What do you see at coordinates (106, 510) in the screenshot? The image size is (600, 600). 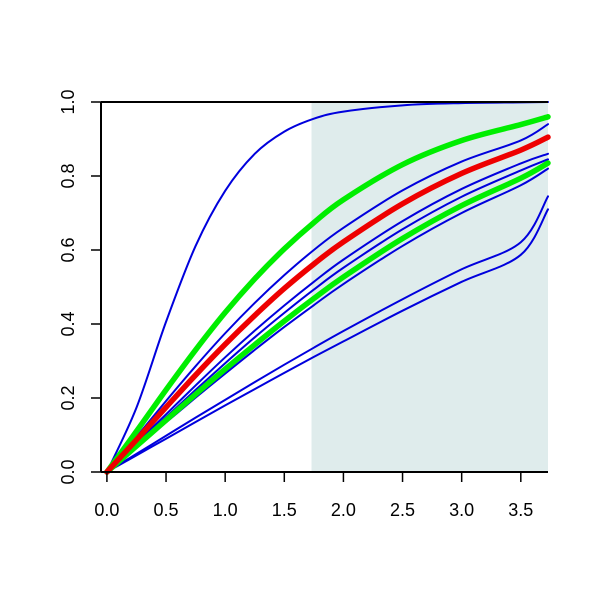 I see `x-tick-label: 0.0` at bounding box center [106, 510].